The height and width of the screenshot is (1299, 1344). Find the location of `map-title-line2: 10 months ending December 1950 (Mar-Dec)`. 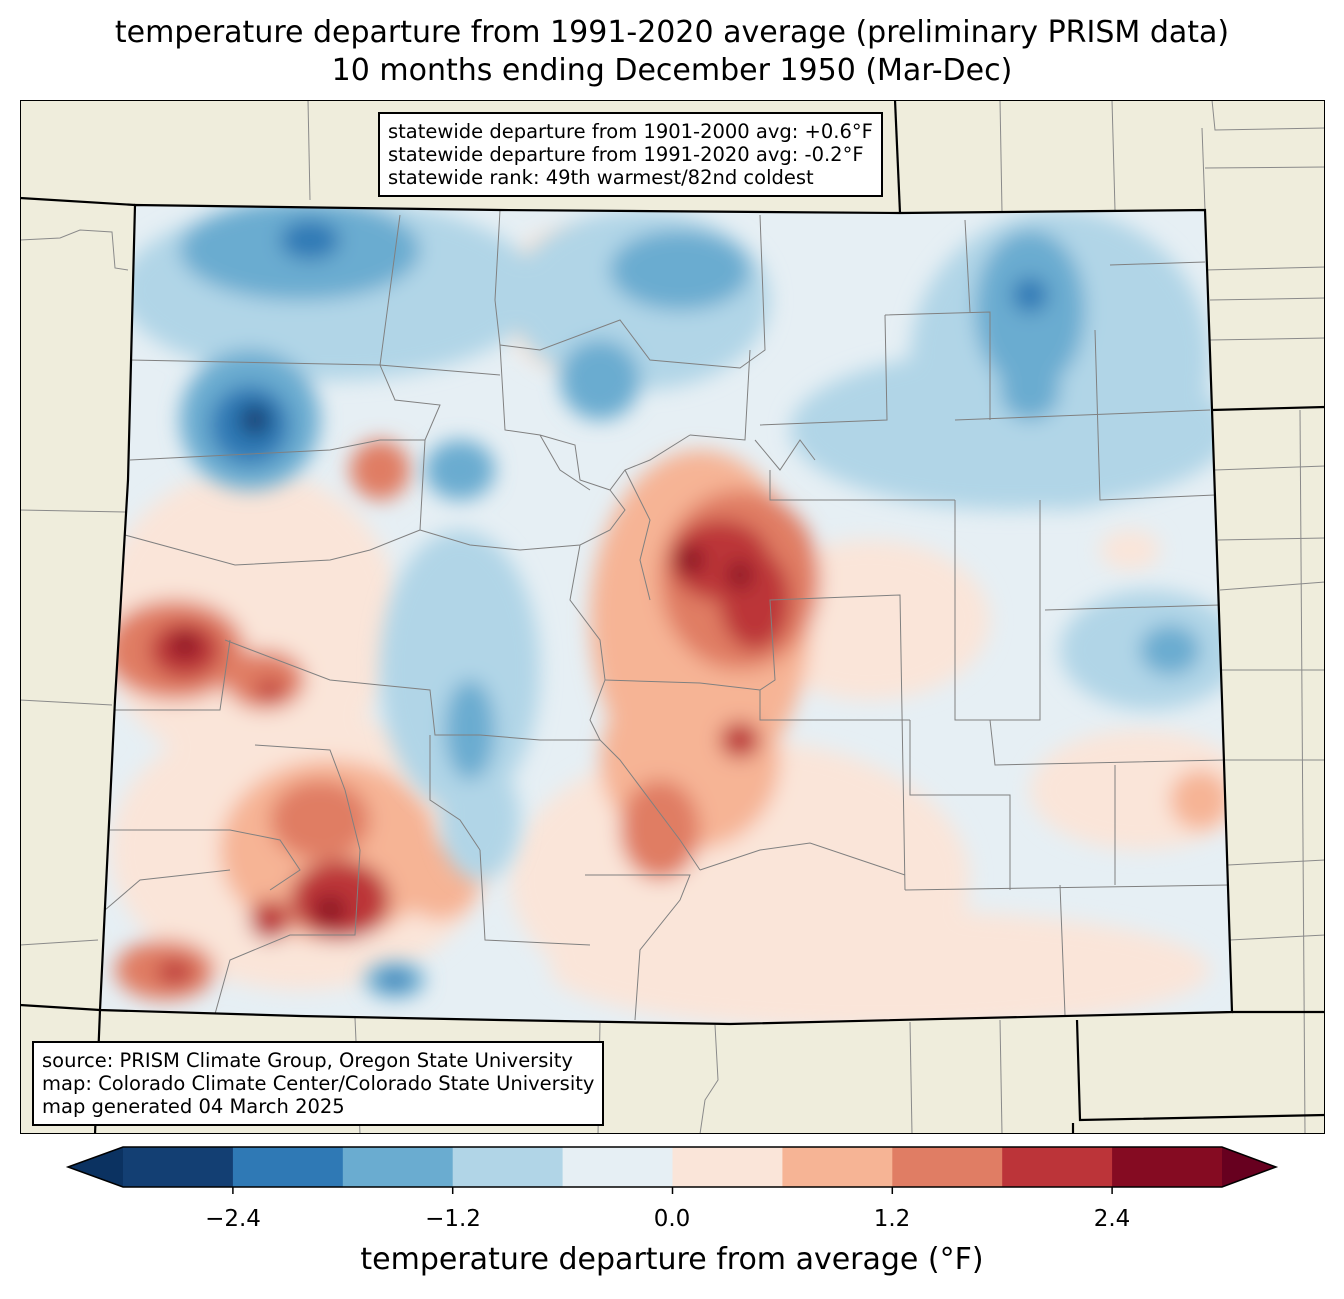

map-title-line2: 10 months ending December 1950 (Mar-Dec) is located at coordinates (672, 70).